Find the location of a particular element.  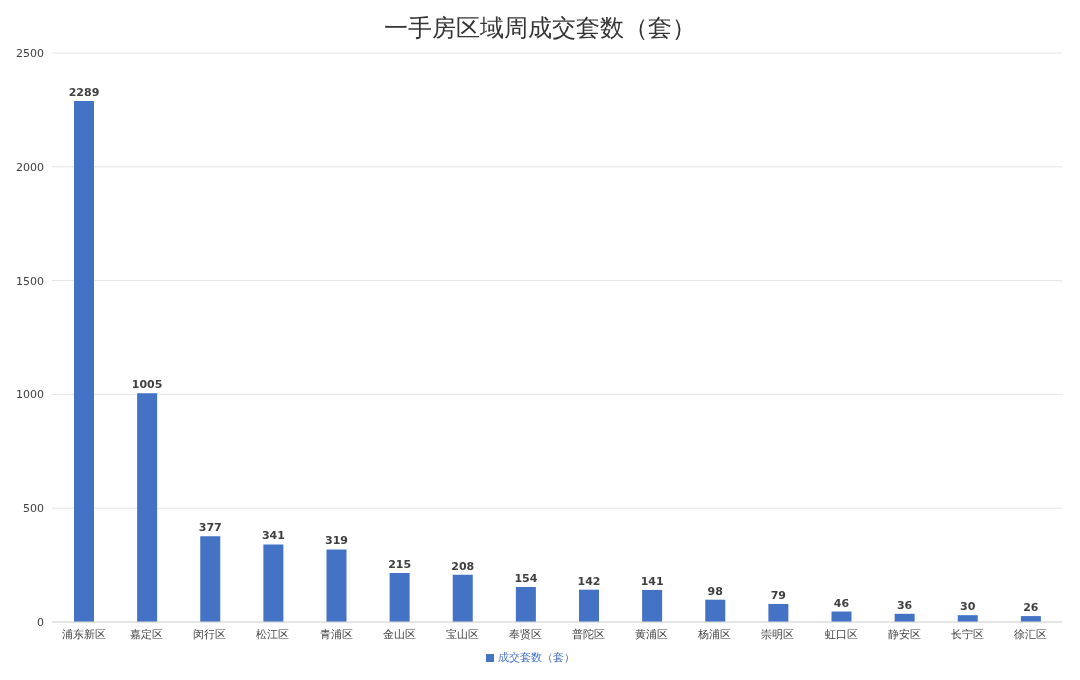

x-tick-label: 杨浦区 is located at coordinates (714, 634).